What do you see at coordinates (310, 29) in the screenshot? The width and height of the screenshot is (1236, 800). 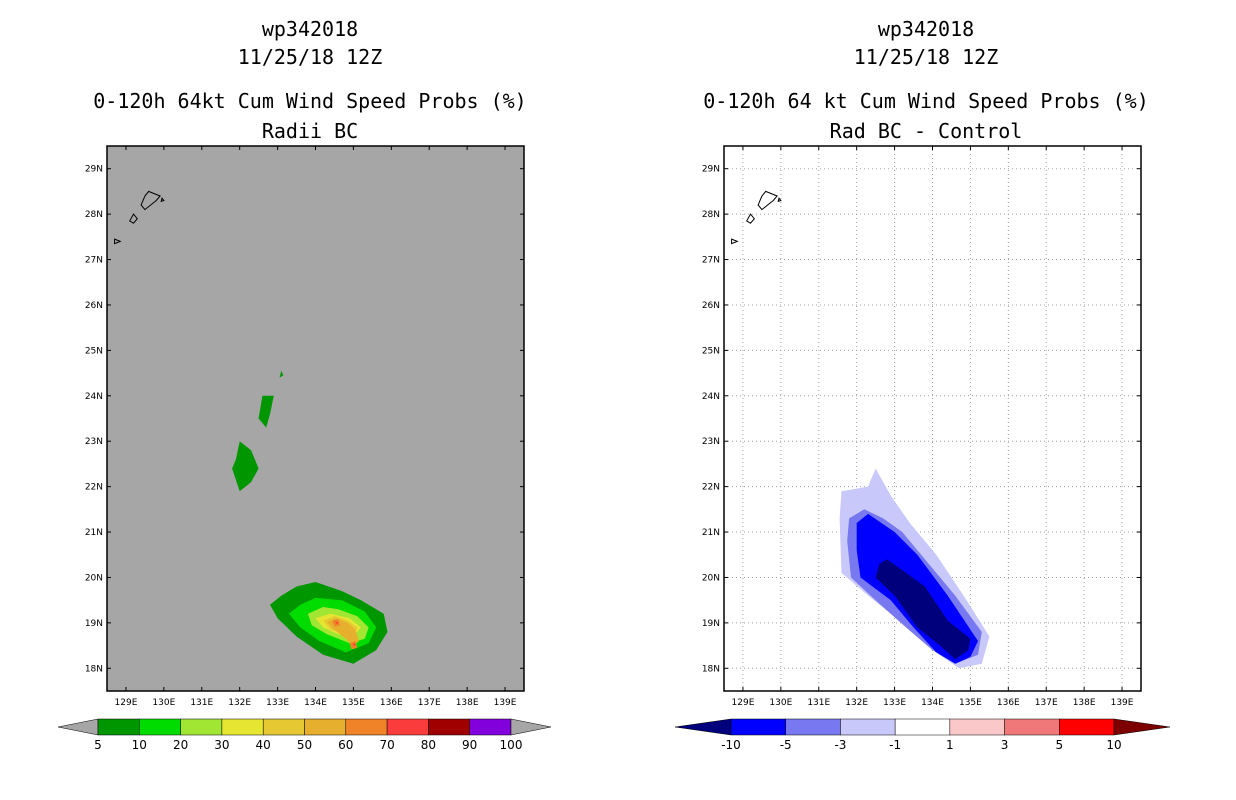 I see `left-title-storm-id: wp342018` at bounding box center [310, 29].